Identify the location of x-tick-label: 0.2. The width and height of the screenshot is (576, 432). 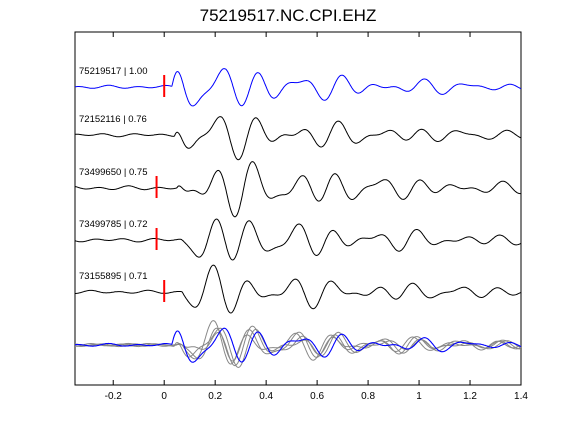
(215, 396).